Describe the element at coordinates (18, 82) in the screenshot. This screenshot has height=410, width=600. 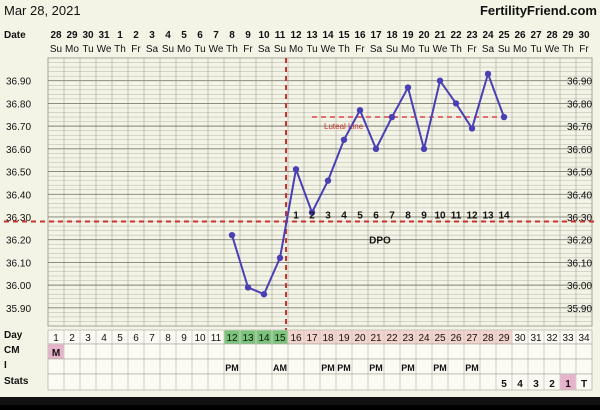
I see `y-tick-label: 36.90` at that location.